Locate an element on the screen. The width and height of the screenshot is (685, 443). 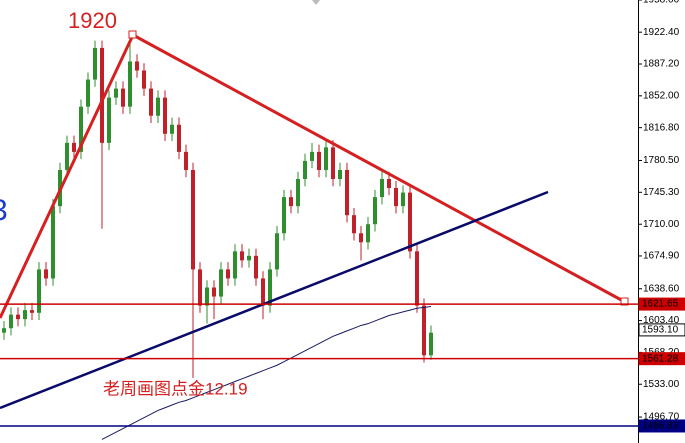
y-tick-label: 1710.00 is located at coordinates (661, 224).